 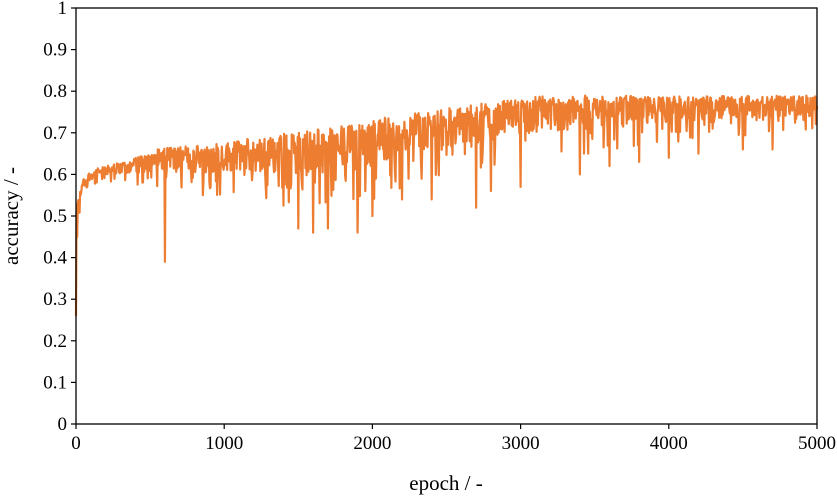 What do you see at coordinates (453, 439) in the screenshot?
I see `x-axis-ticks: 0 1000 2000 3000 4000 5000` at bounding box center [453, 439].